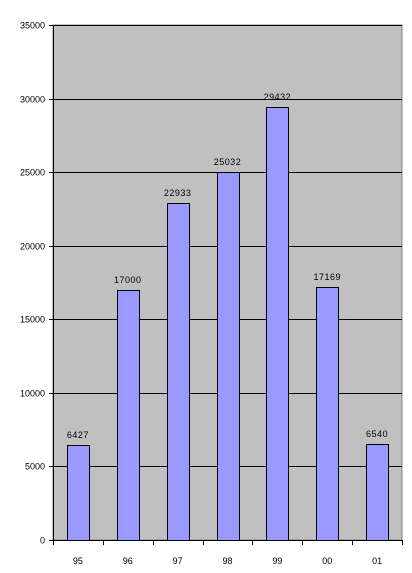 The height and width of the screenshot is (573, 412). Describe the element at coordinates (377, 561) in the screenshot. I see `x-tick-label: 01` at that location.